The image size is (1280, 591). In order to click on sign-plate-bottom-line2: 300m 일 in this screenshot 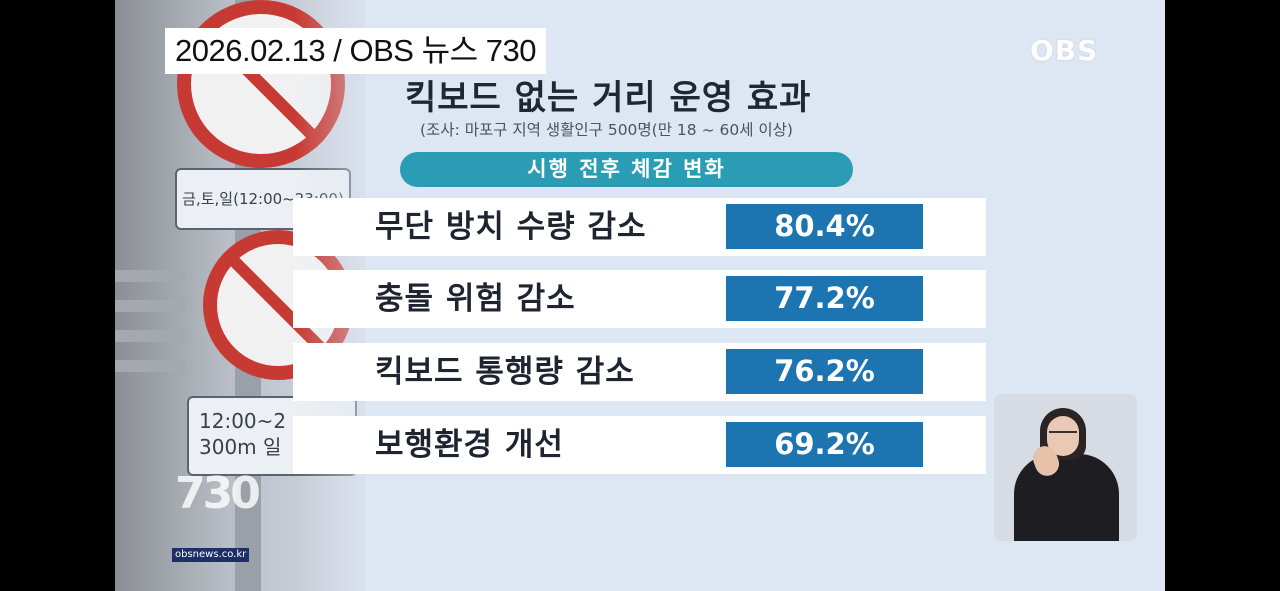, I will do `click(240, 447)`.